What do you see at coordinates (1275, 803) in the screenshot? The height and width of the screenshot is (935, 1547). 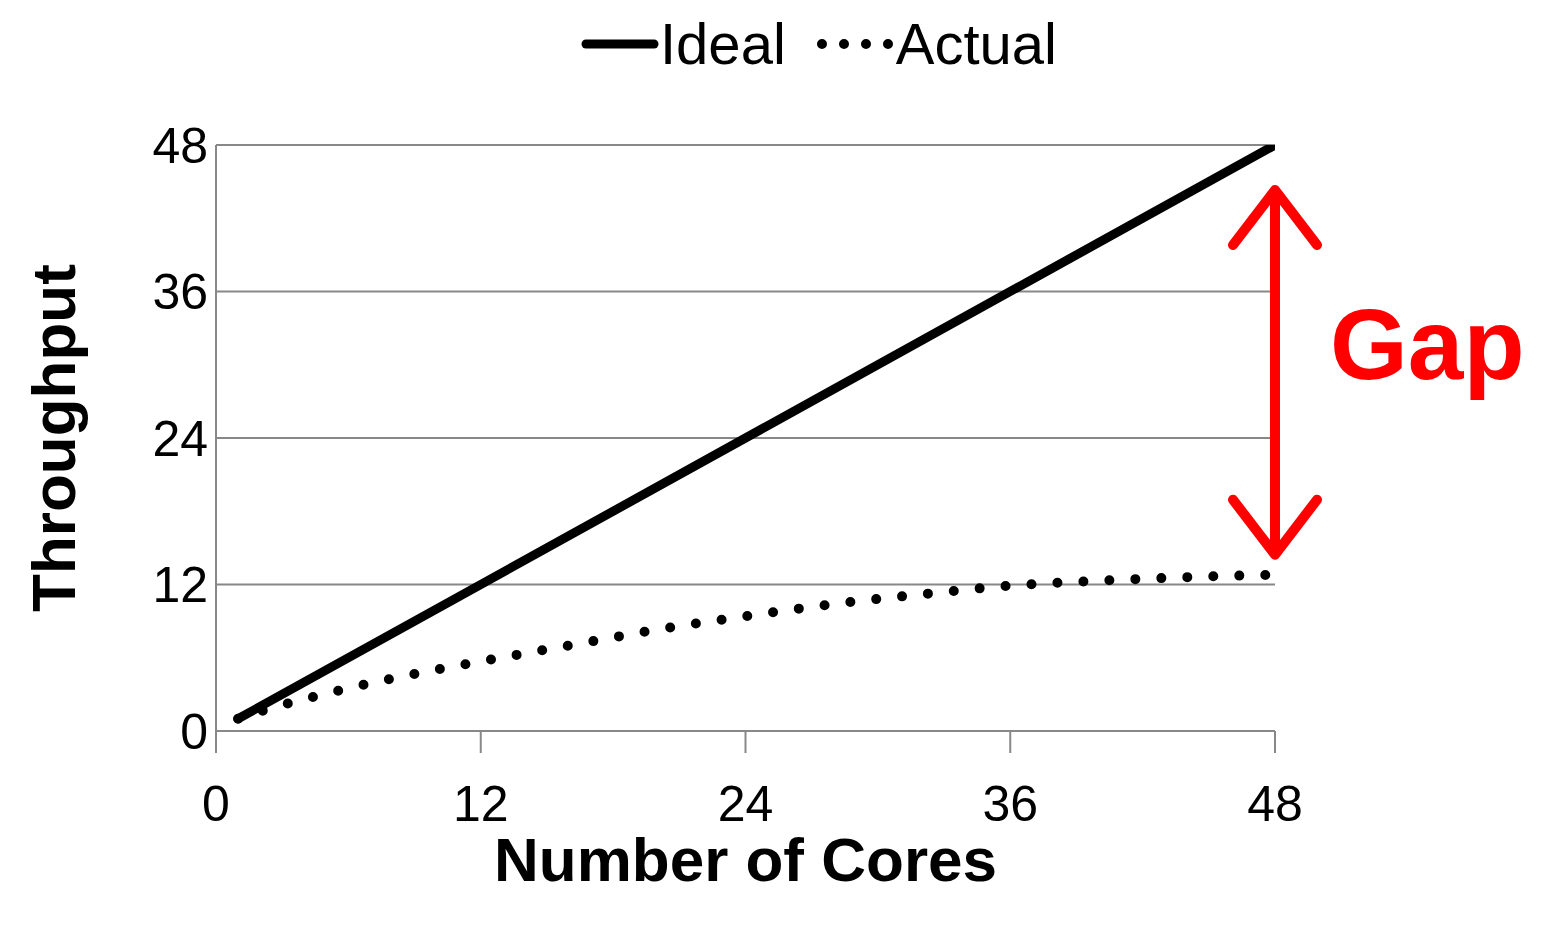 I see `x-tick-label: 48` at bounding box center [1275, 803].